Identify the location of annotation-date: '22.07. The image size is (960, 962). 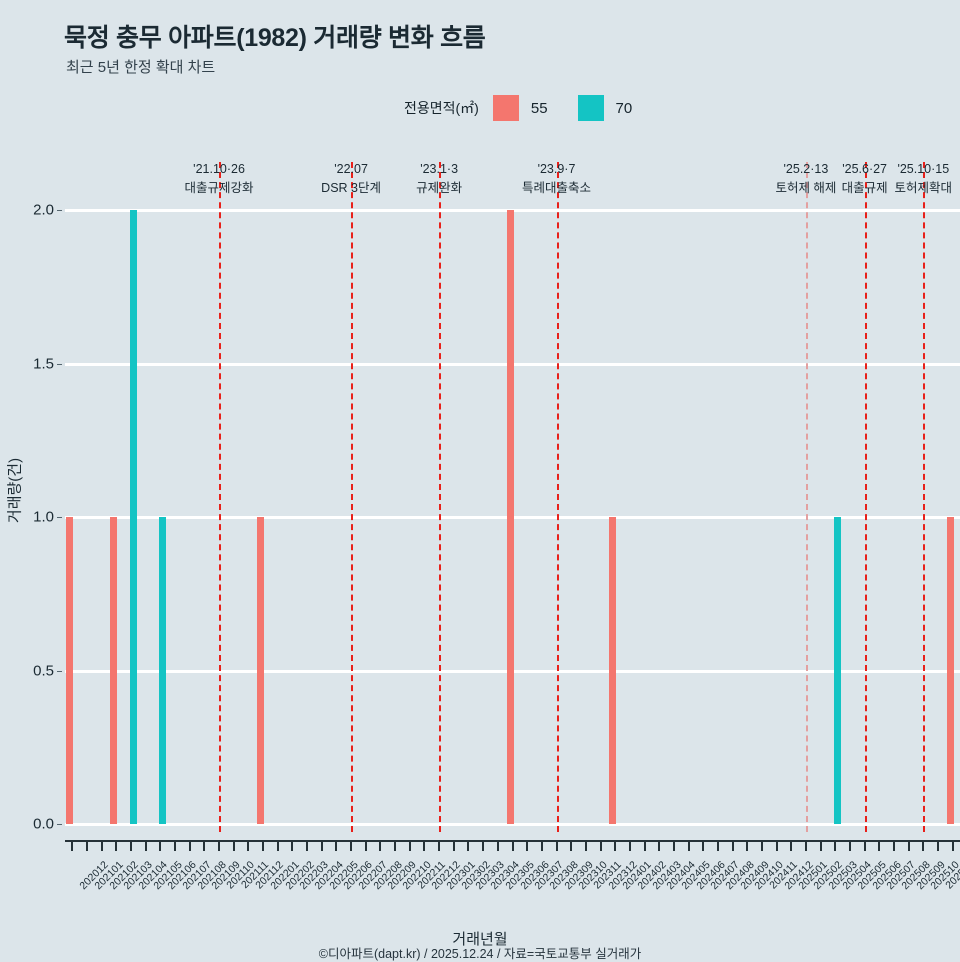
(351, 169).